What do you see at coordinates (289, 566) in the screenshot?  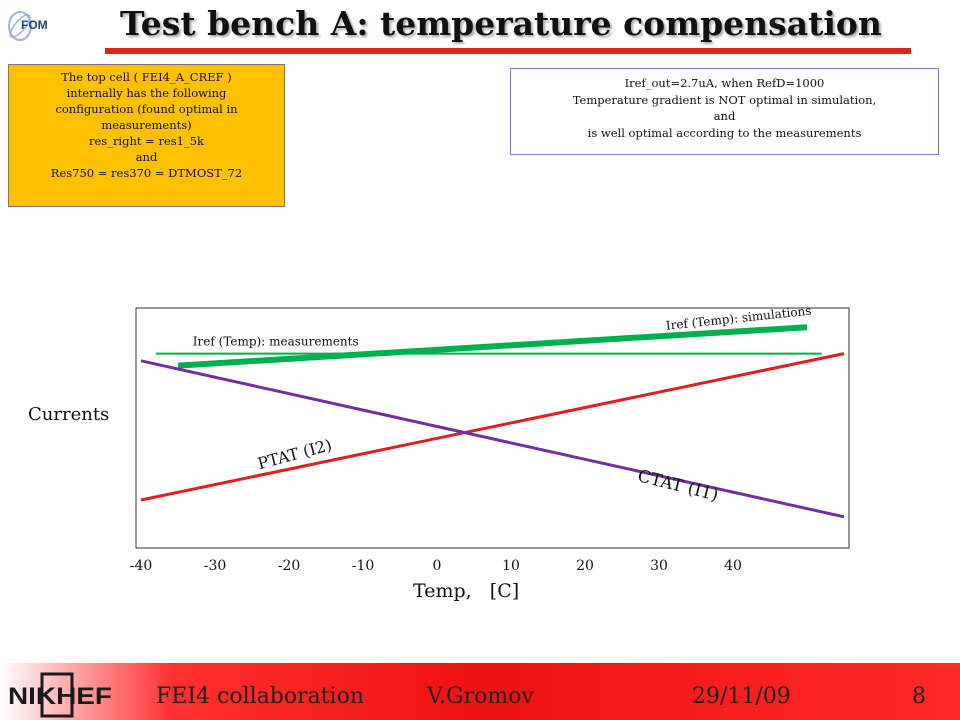 I see `x-tick-label: -20` at bounding box center [289, 566].